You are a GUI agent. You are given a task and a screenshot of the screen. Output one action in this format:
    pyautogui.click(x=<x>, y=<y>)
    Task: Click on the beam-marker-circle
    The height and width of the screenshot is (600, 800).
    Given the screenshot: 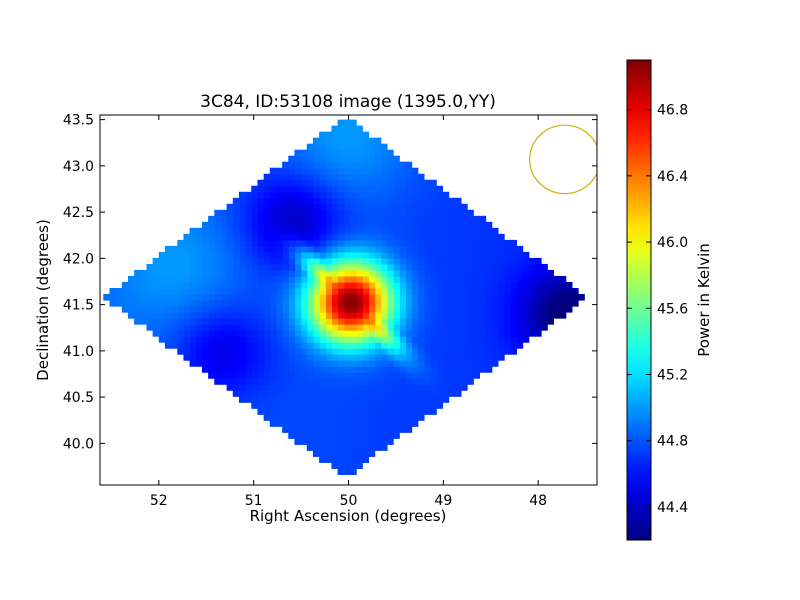 What is the action you would take?
    pyautogui.click(x=563, y=159)
    